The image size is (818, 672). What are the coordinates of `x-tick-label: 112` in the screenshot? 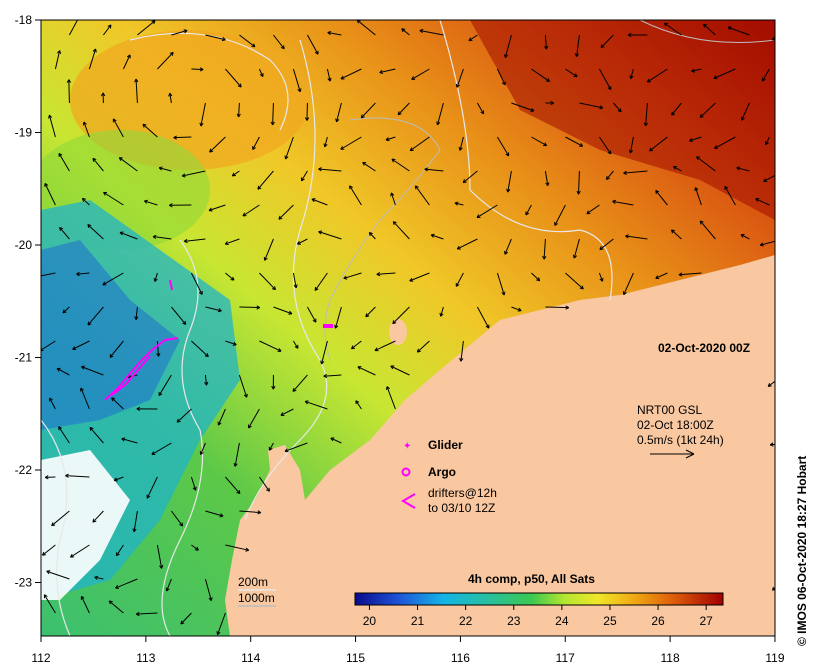 It's located at (40, 658).